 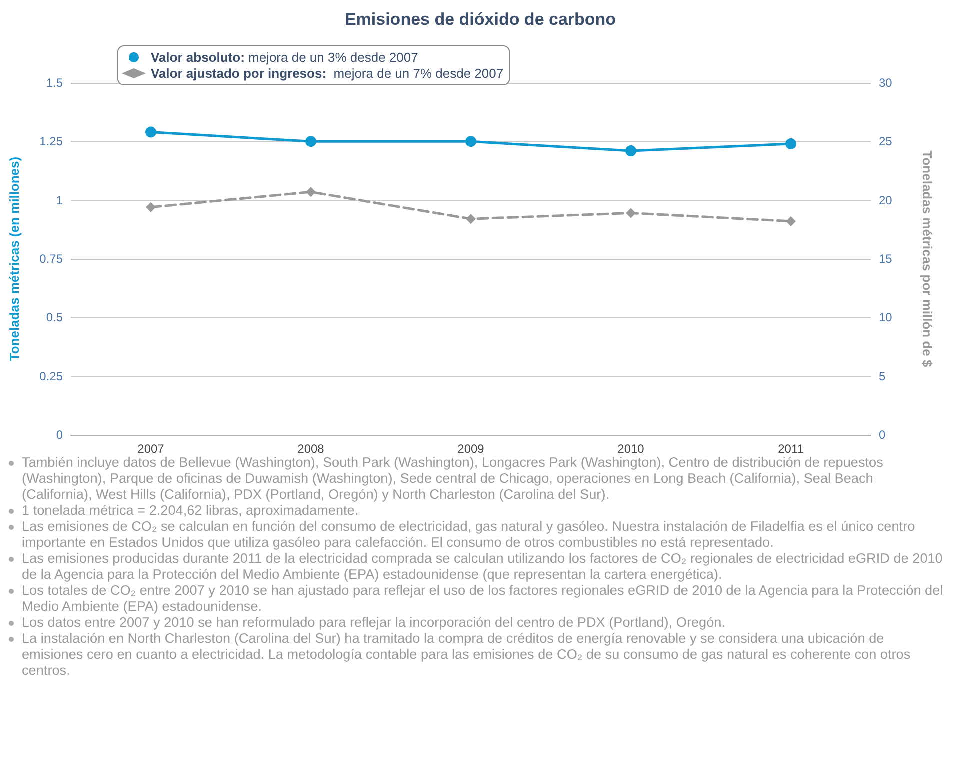 What do you see at coordinates (483, 567) in the screenshot?
I see `text: Las emisiones producidas durante 2011 de la electricidad comprada se calculan utilizando los factores de CO₂ regionales de electricidad eGRID de 2010 de la Agencia para la Protección del Medio Ambiente (EPA) estadounidense (que representan la cartera energética).` at bounding box center [483, 567].